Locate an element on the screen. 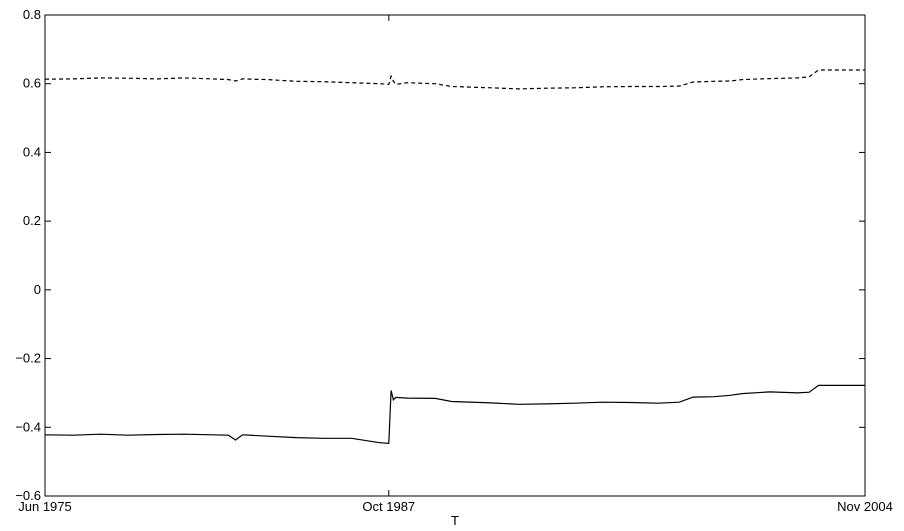  y-tick-label: 0.2 is located at coordinates (32, 220).